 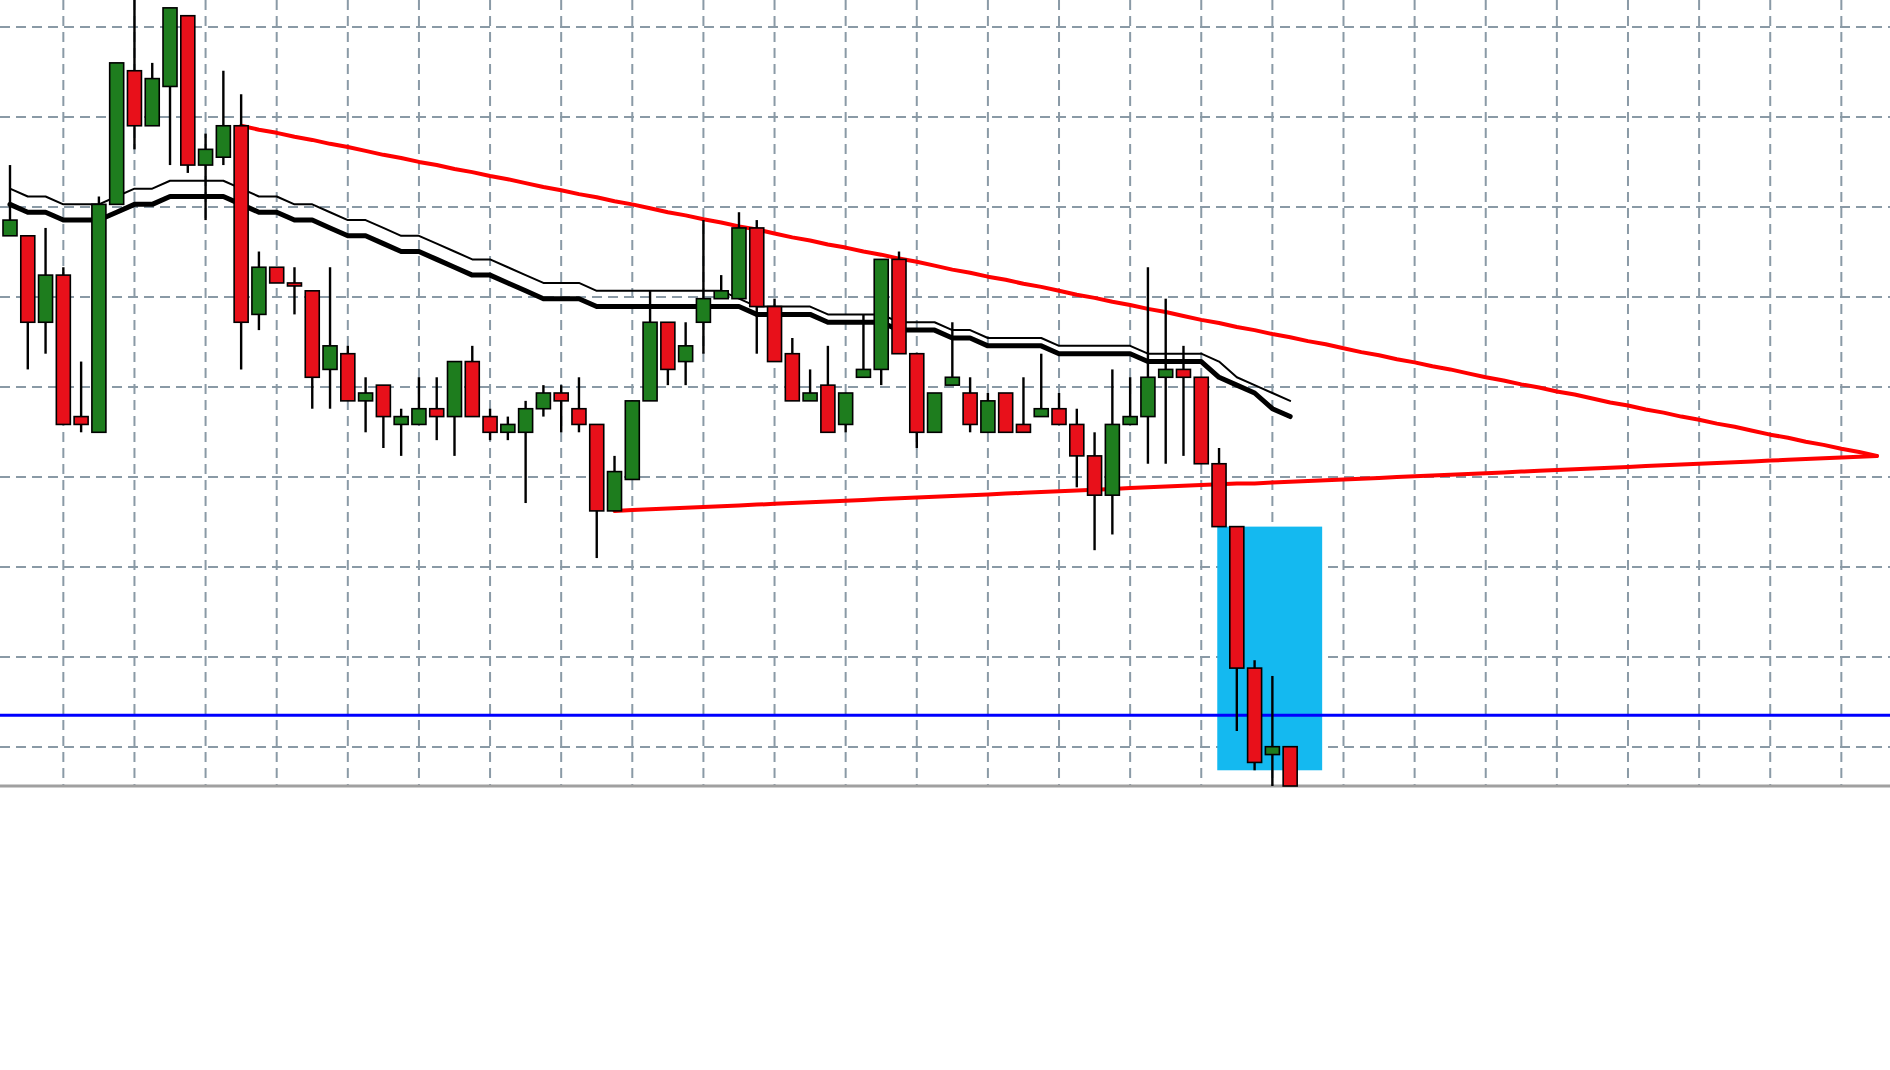 I want to click on candlestick, so click(x=952, y=354).